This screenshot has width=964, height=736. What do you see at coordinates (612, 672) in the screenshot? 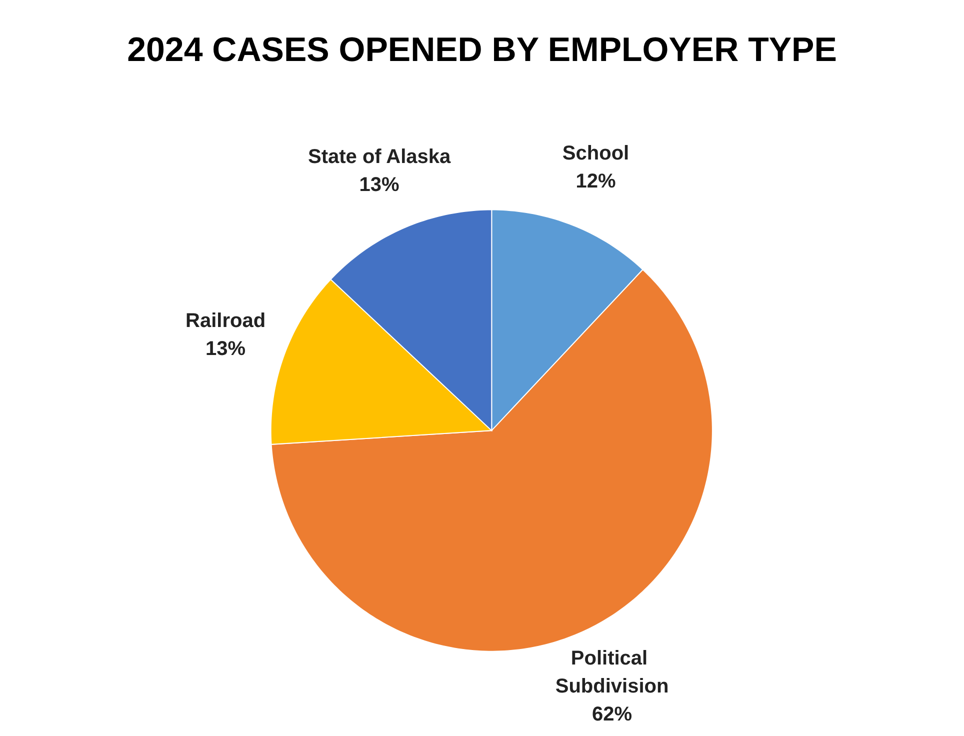
I see `slice-label: Political Subdivision` at bounding box center [612, 672].